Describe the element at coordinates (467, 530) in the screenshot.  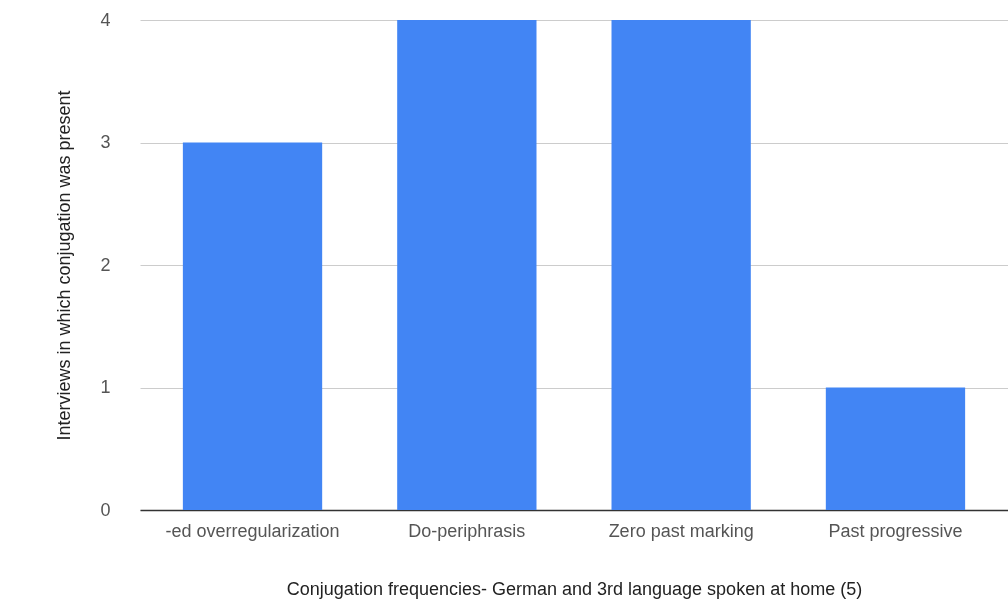
I see `x-tick-label: Do-periphrasis` at that location.